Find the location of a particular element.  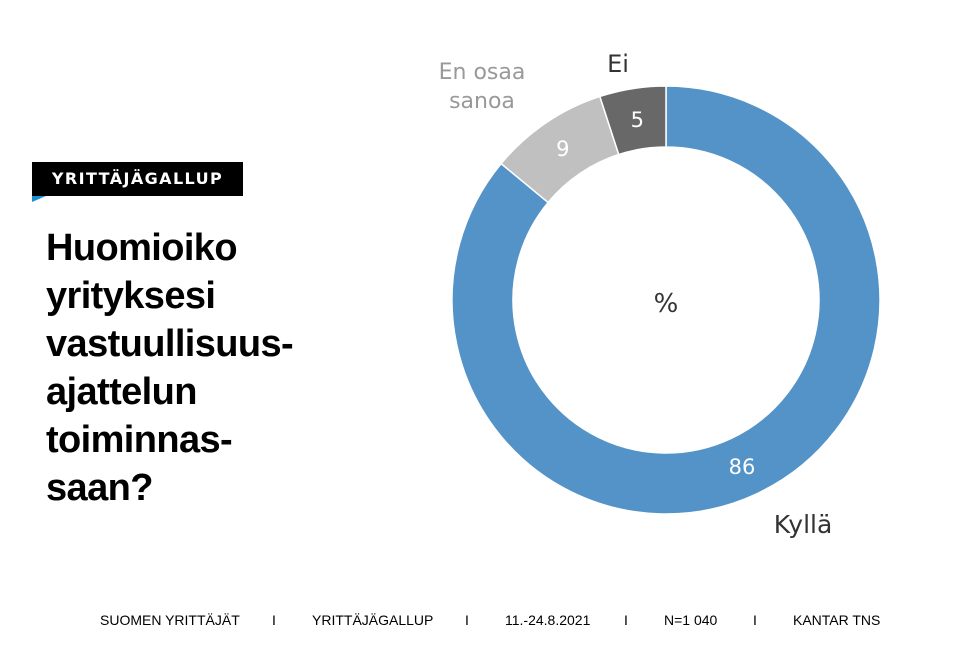

donut-slice-ei is located at coordinates (632, 120).